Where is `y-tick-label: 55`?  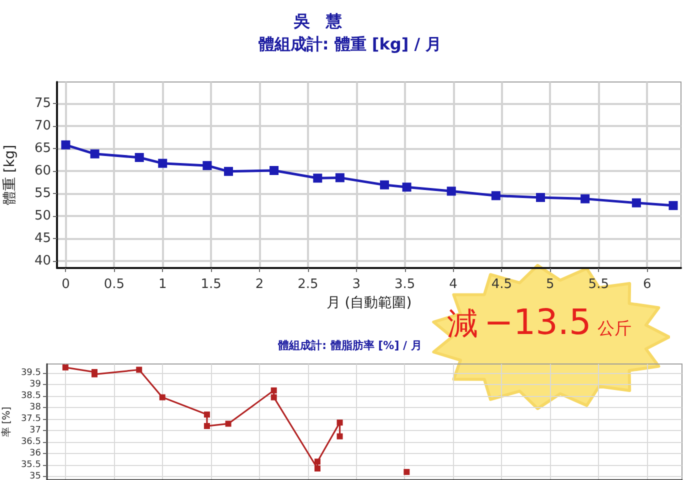
y-tick-label: 55 is located at coordinates (42, 193).